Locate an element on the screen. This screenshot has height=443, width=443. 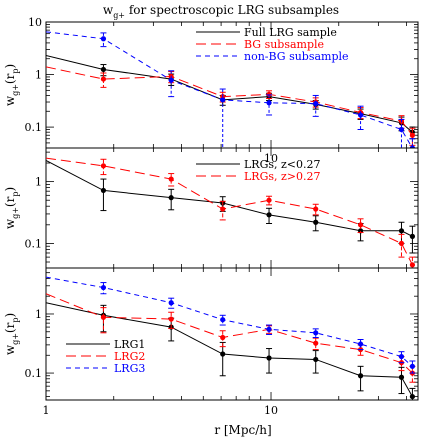
legend-label: LRG2 is located at coordinates (129, 356).